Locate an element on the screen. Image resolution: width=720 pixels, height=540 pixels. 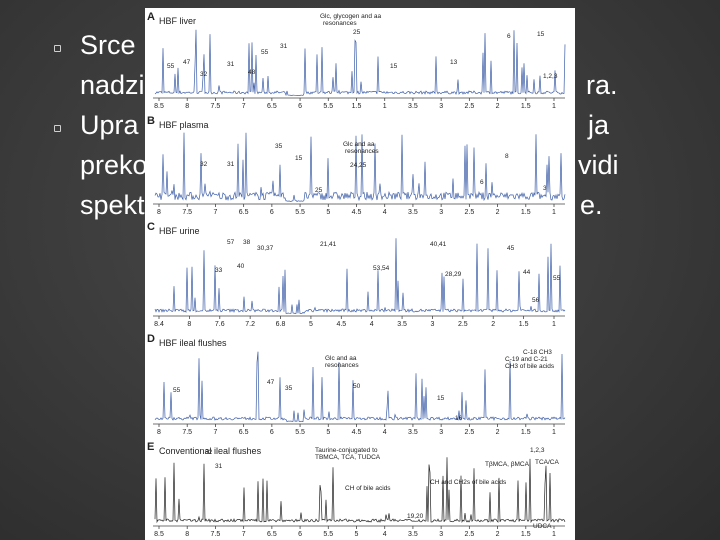
peak-annotation: 33 is located at coordinates (219, 270).